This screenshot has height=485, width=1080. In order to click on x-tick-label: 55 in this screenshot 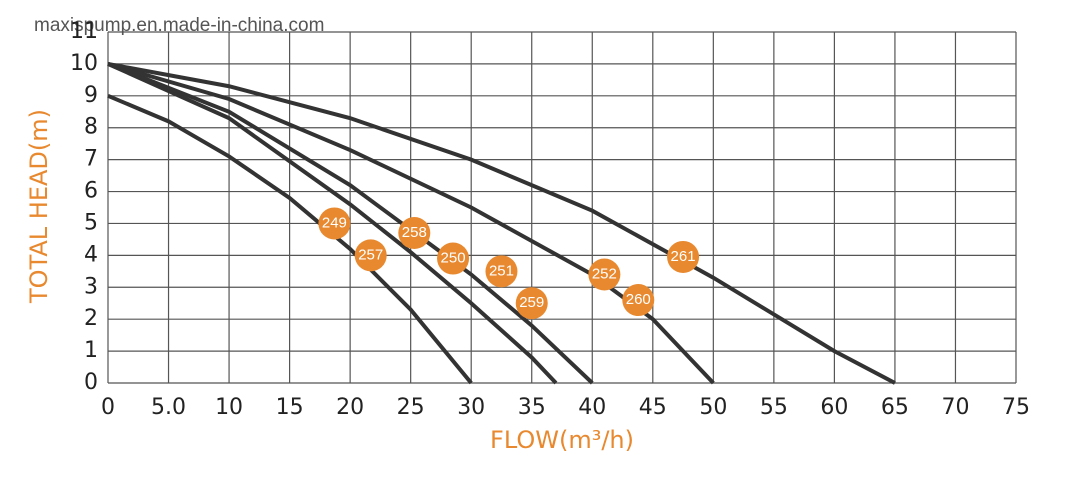, I will do `click(774, 407)`.